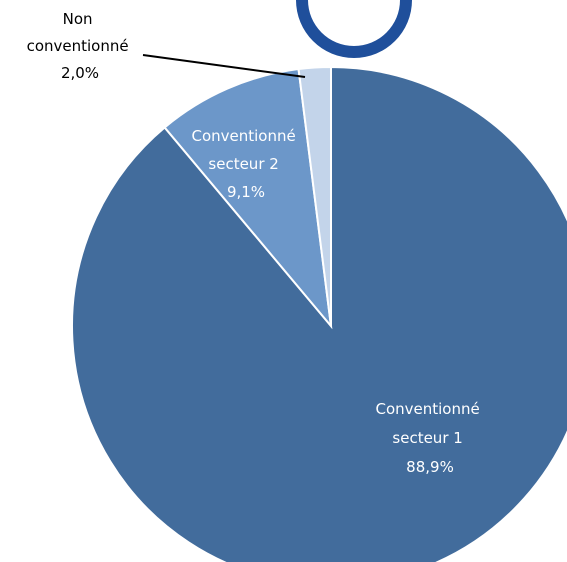 This screenshot has width=567, height=562. Describe the element at coordinates (78, 19) in the screenshot. I see `slice-label-non-conventionne-line1: Non` at that location.